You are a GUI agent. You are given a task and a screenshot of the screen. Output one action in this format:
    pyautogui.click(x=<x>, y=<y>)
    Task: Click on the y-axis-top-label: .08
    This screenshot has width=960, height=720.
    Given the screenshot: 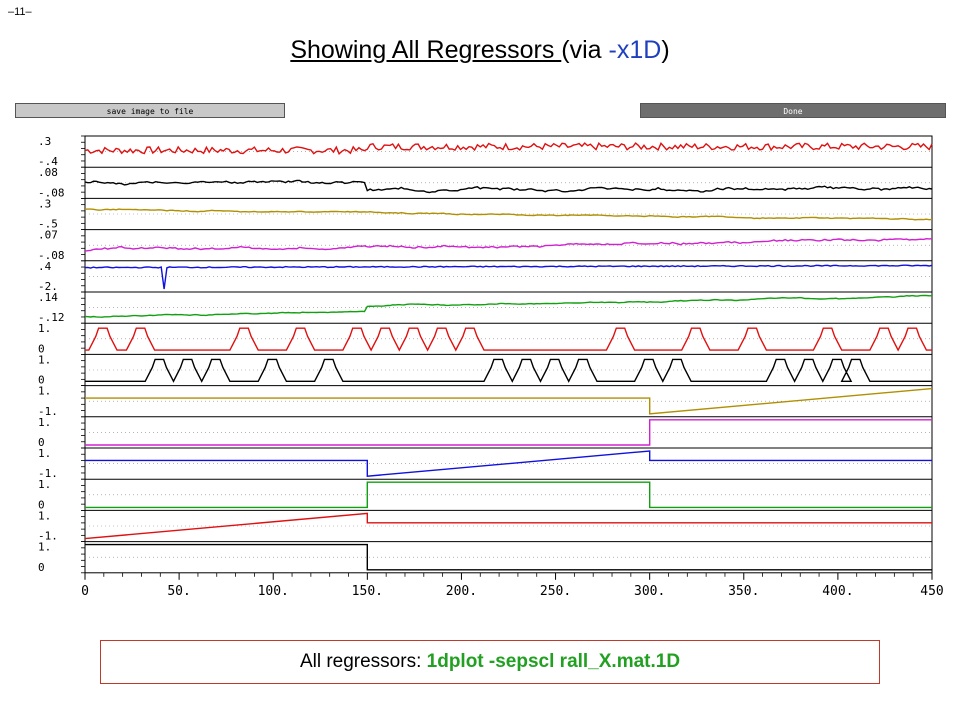 What is the action you would take?
    pyautogui.click(x=48, y=172)
    